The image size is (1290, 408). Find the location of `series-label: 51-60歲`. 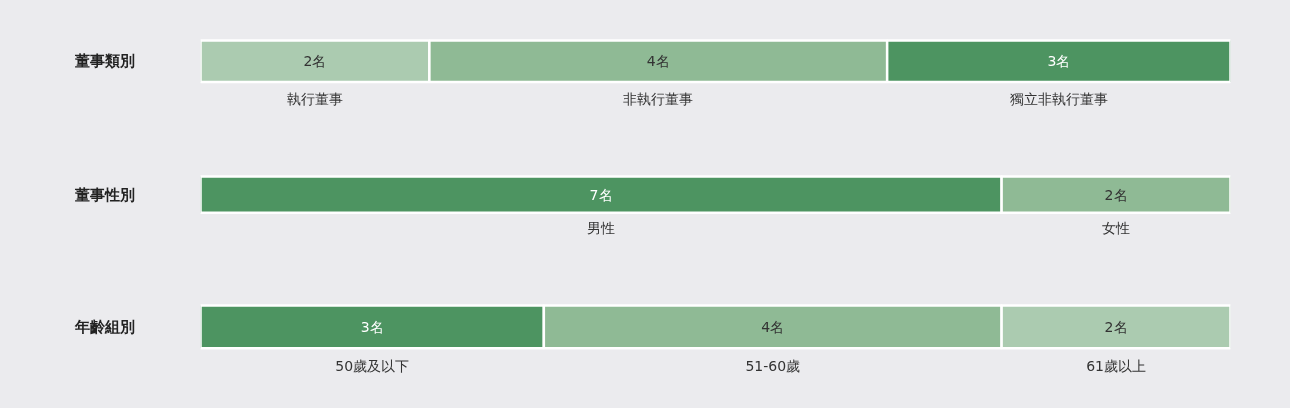

series-label: 51-60歲 is located at coordinates (773, 365).